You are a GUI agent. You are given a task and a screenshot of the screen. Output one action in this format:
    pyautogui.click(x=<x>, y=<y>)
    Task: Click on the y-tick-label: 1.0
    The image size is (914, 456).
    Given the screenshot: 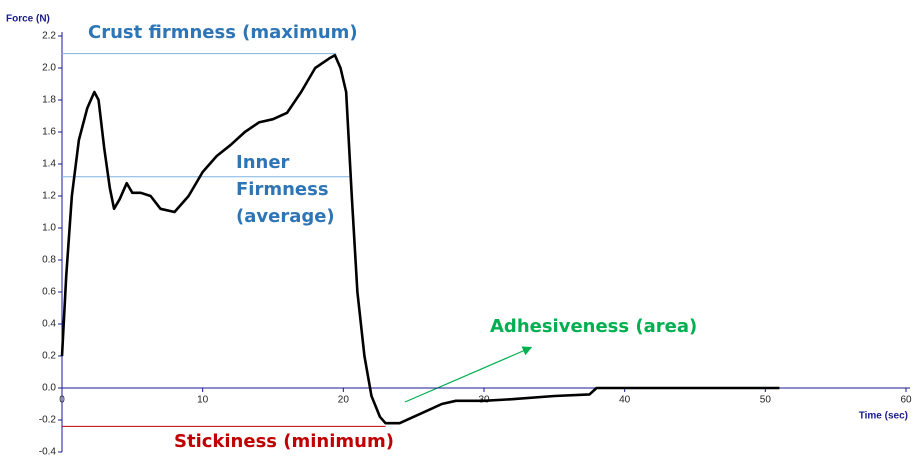 What is the action you would take?
    pyautogui.click(x=49, y=228)
    